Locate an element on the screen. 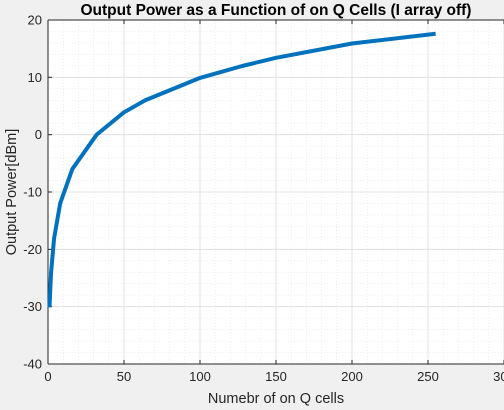  x-tick-label: 250 is located at coordinates (428, 376).